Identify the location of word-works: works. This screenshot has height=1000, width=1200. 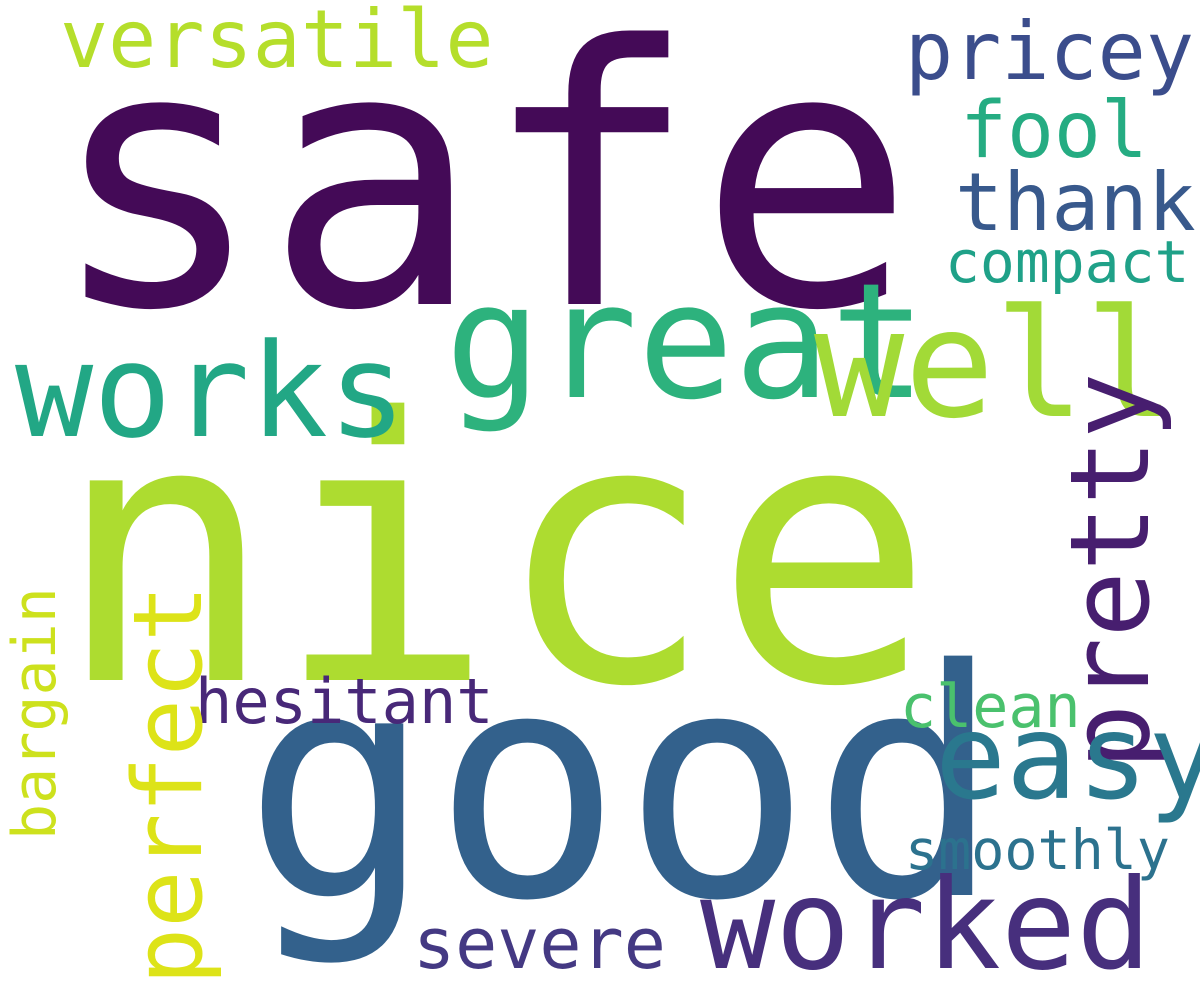
(211, 391).